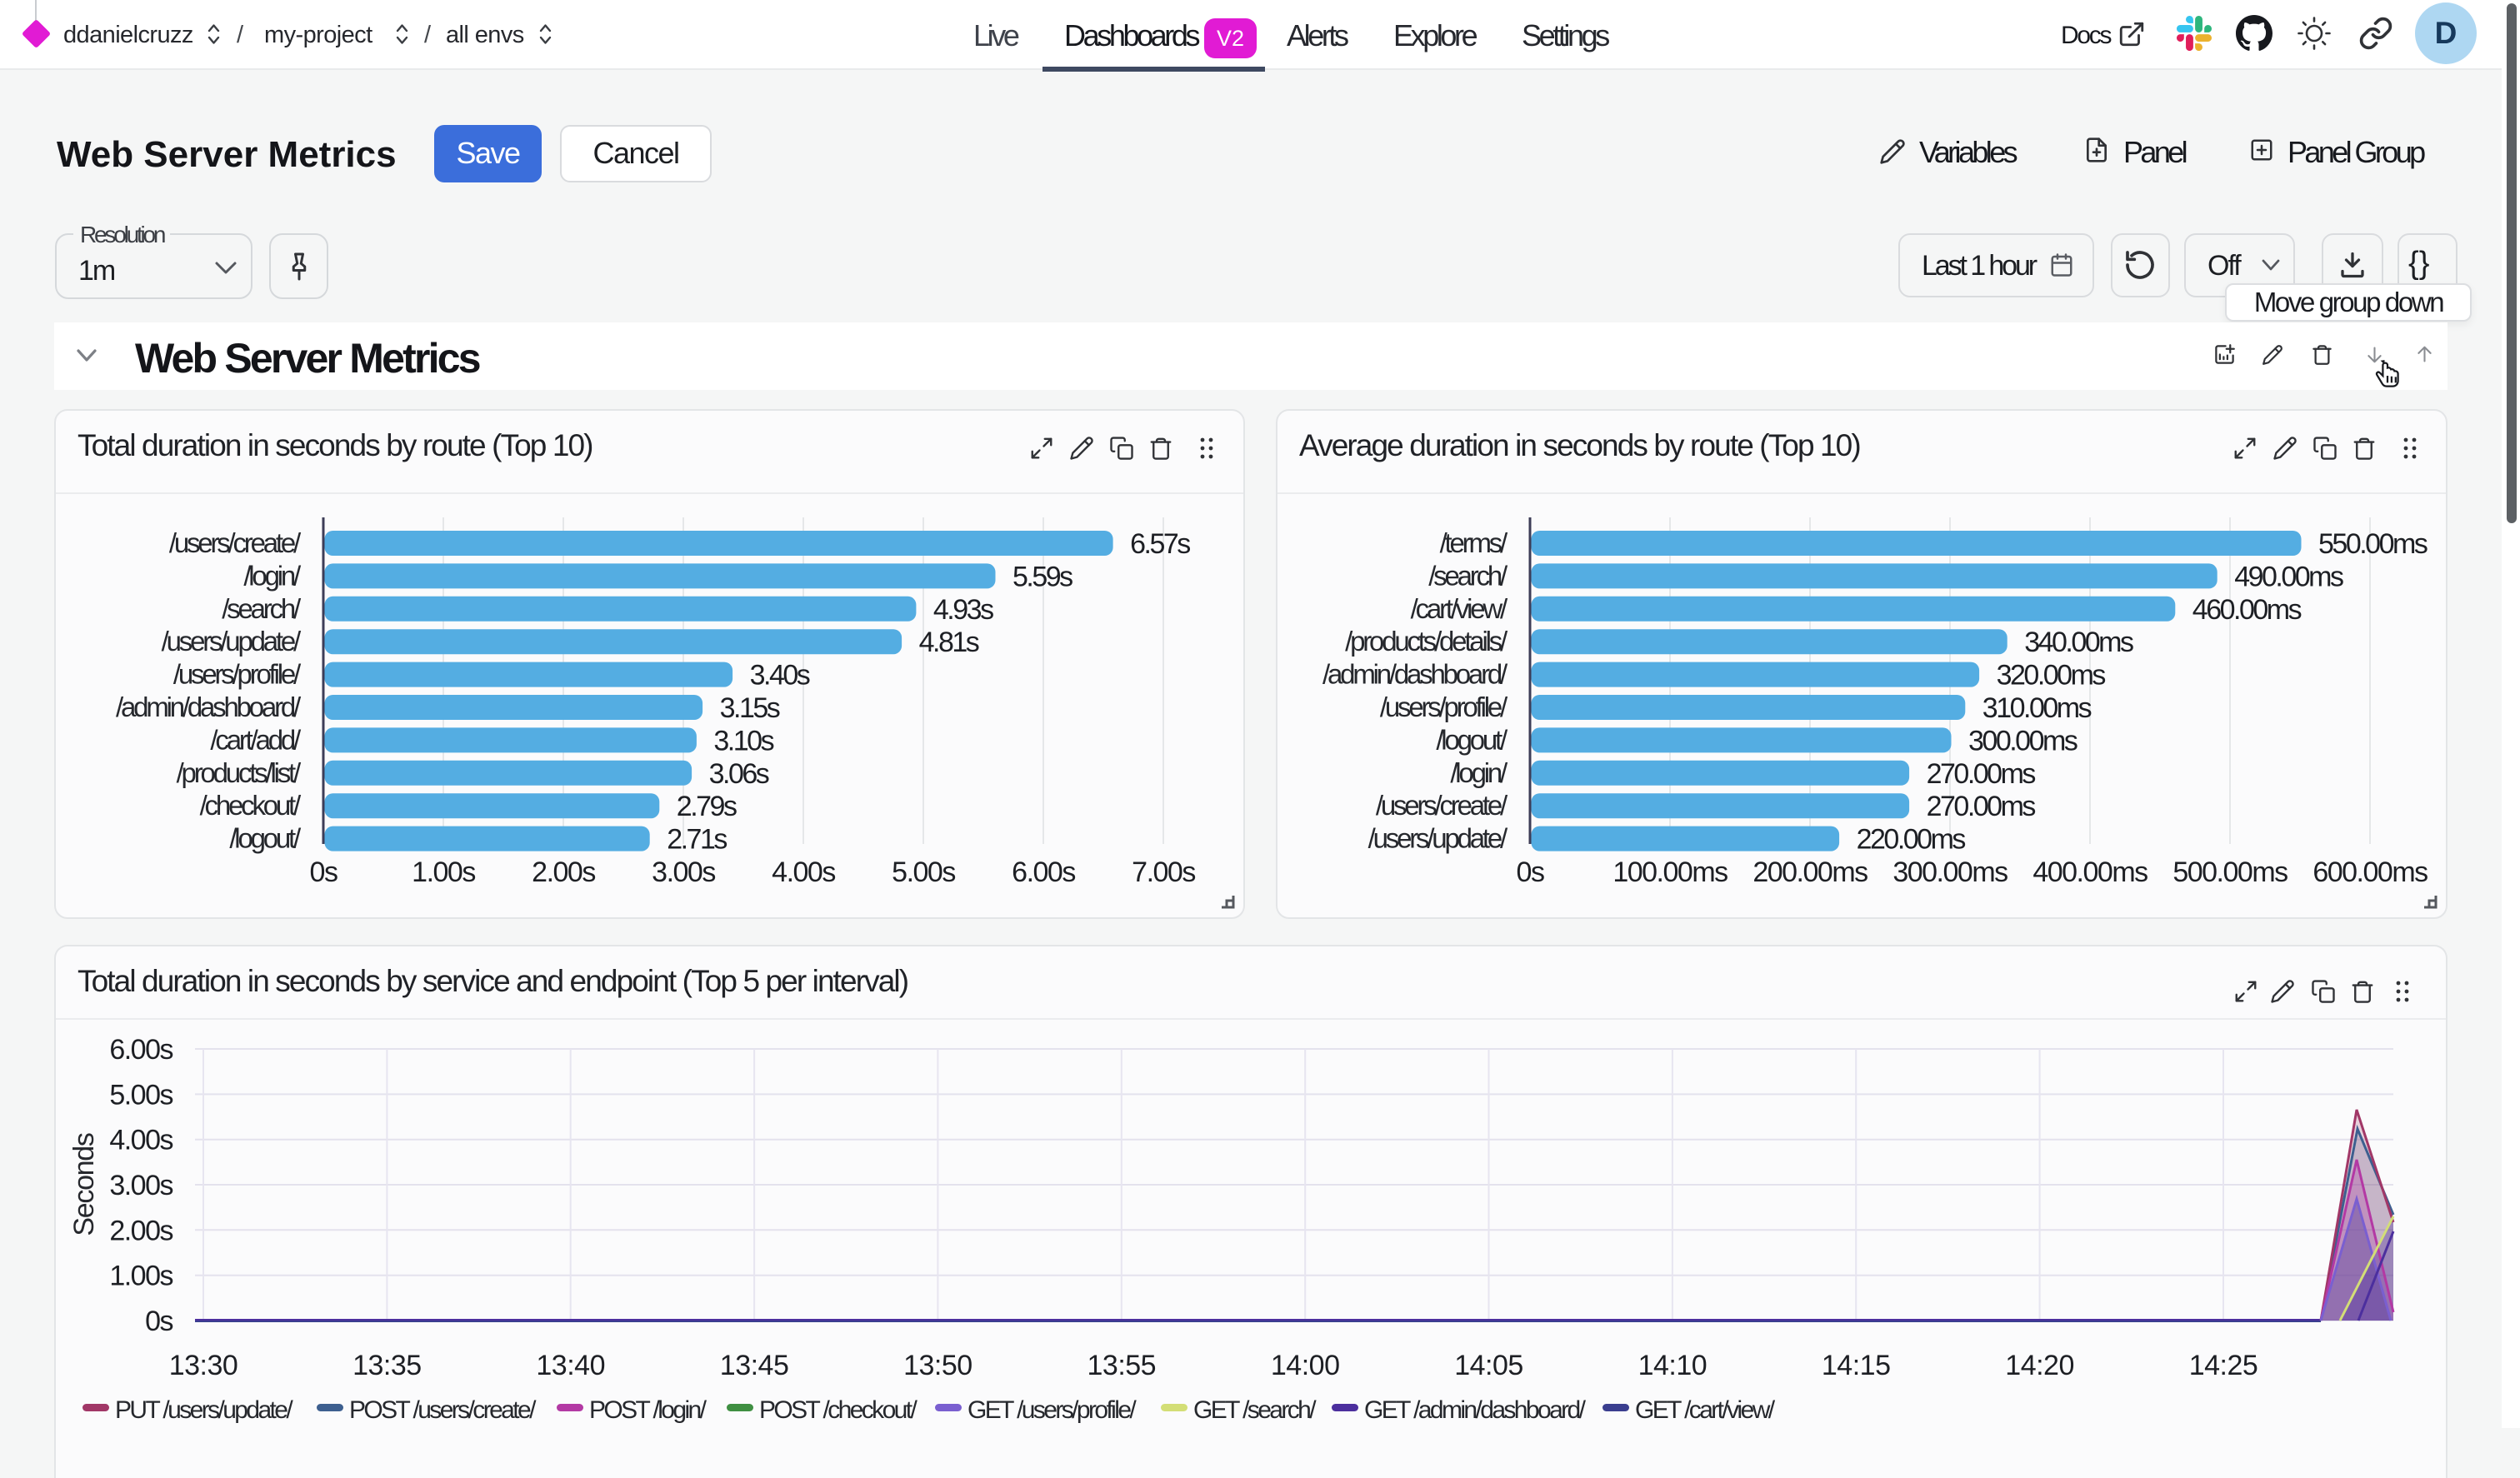  What do you see at coordinates (387, 1366) in the screenshot?
I see `svg-text: 13:35` at bounding box center [387, 1366].